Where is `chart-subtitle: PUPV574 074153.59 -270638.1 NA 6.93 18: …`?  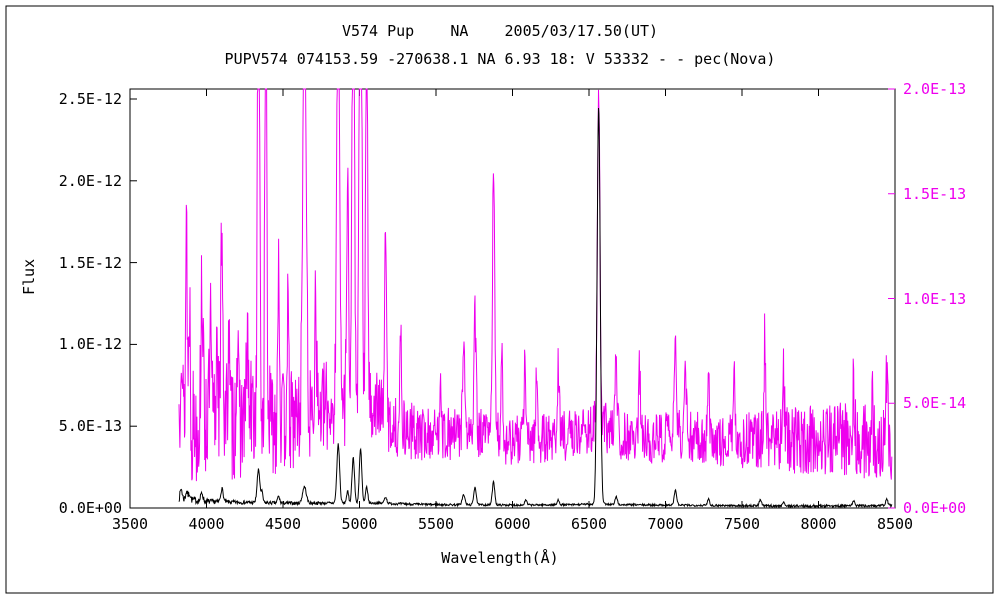
chart-subtitle: PUPV574 074153.59 -270638.1 NA 6.93 18: … is located at coordinates (500, 59).